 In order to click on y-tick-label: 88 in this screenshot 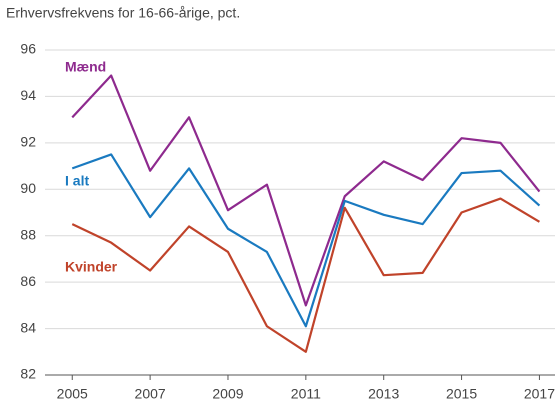, I will do `click(28, 234)`.